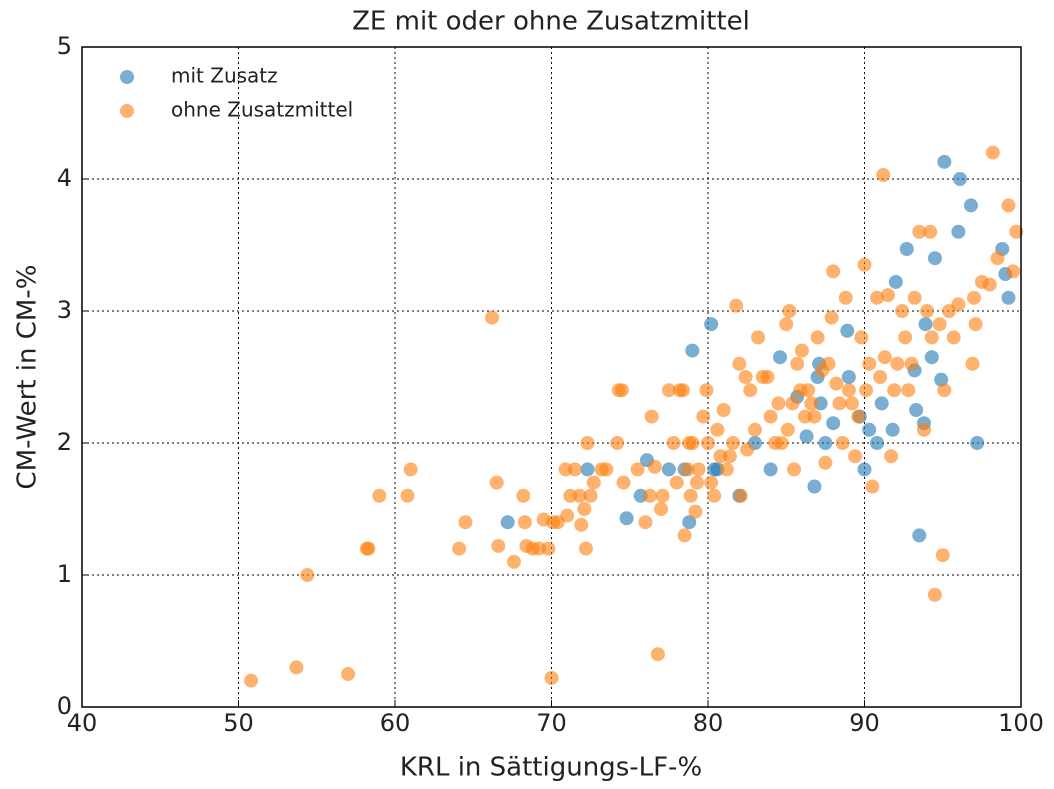 Image resolution: width=1054 pixels, height=789 pixels. I want to click on y-tick-label: 0, so click(64, 706).